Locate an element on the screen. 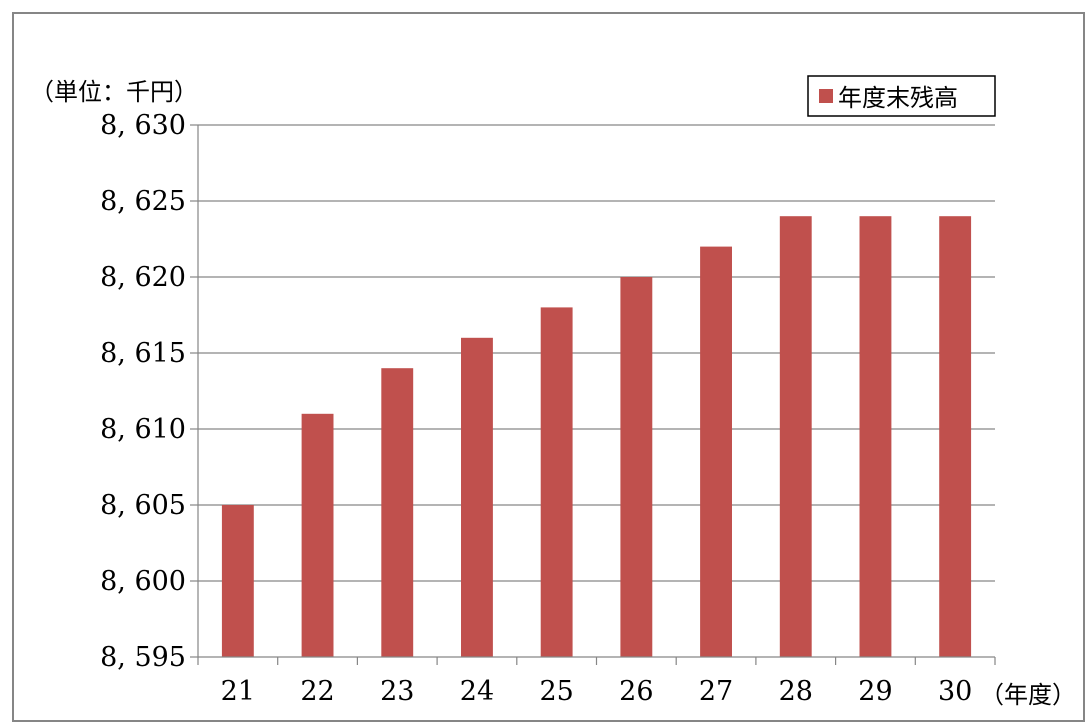  y-tick-label: 8, 610 is located at coordinates (143, 429).